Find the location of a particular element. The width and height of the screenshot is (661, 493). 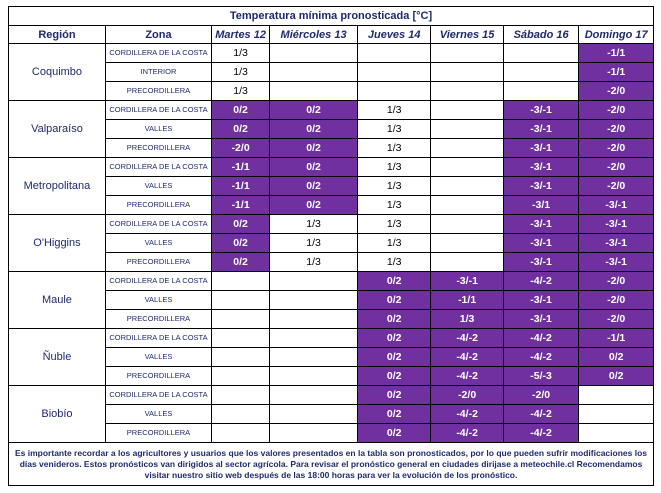

region-name: Ñuble is located at coordinates (57, 357).